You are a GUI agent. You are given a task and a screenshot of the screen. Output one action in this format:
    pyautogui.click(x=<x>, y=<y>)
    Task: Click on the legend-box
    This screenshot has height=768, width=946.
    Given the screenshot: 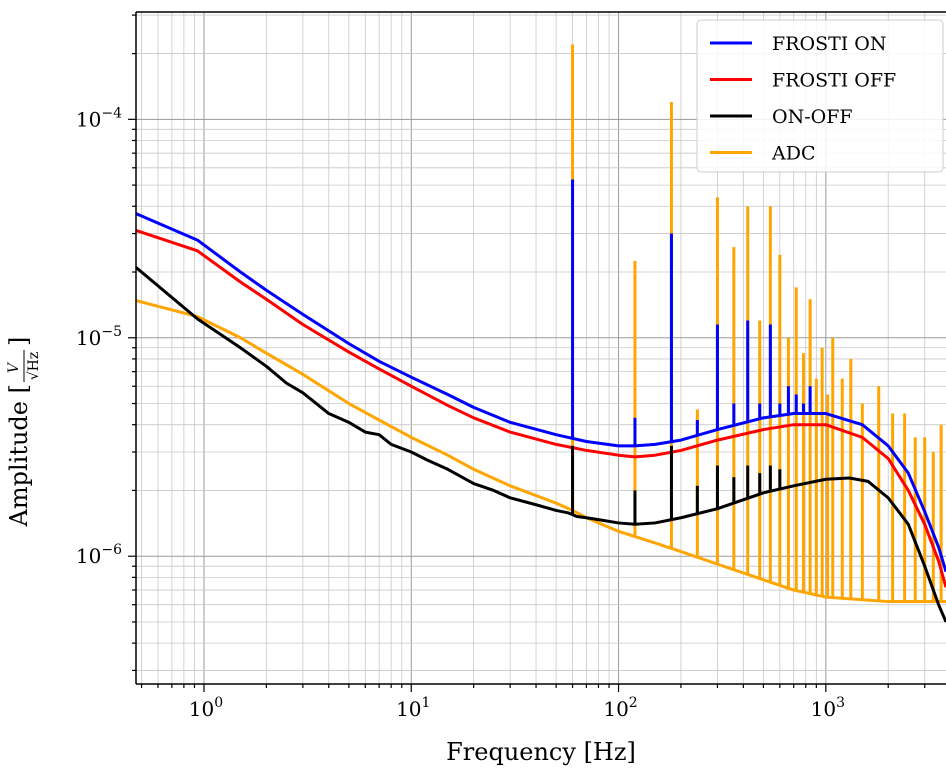 What is the action you would take?
    pyautogui.click(x=820, y=96)
    